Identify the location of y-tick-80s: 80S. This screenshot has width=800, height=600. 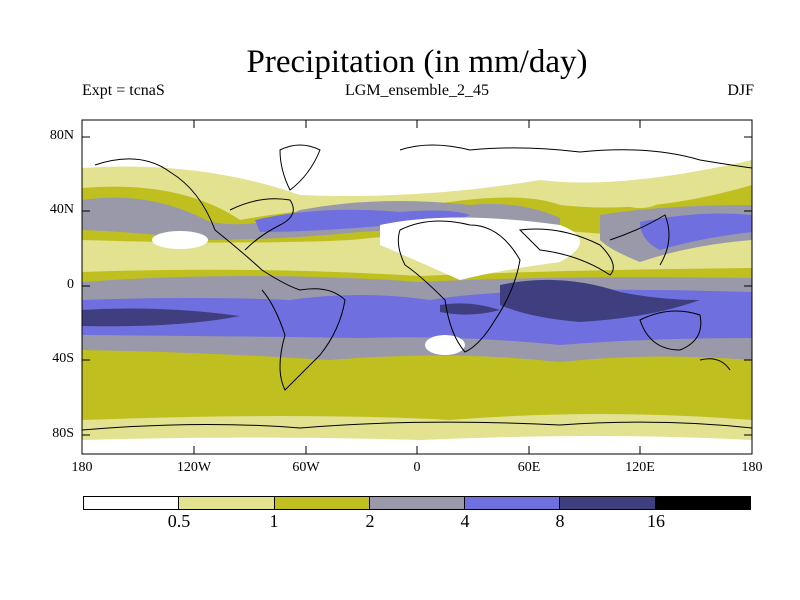
(63, 433).